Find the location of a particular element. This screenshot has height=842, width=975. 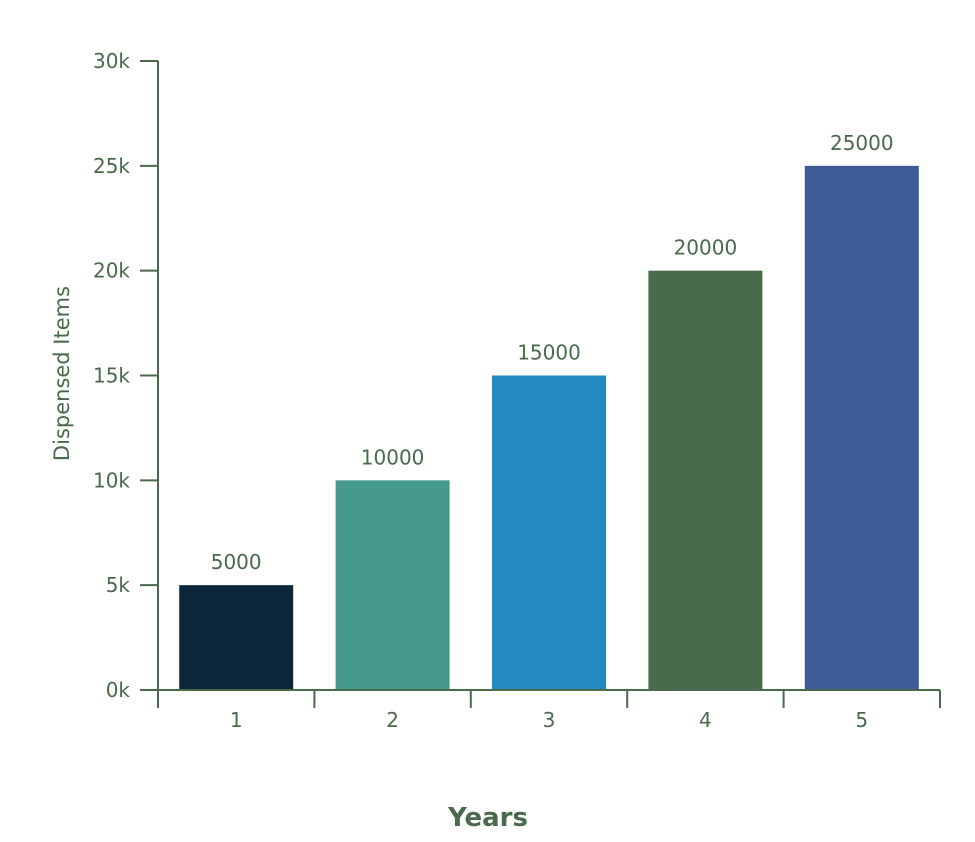

x-tick-label-2: 2 is located at coordinates (392, 720).